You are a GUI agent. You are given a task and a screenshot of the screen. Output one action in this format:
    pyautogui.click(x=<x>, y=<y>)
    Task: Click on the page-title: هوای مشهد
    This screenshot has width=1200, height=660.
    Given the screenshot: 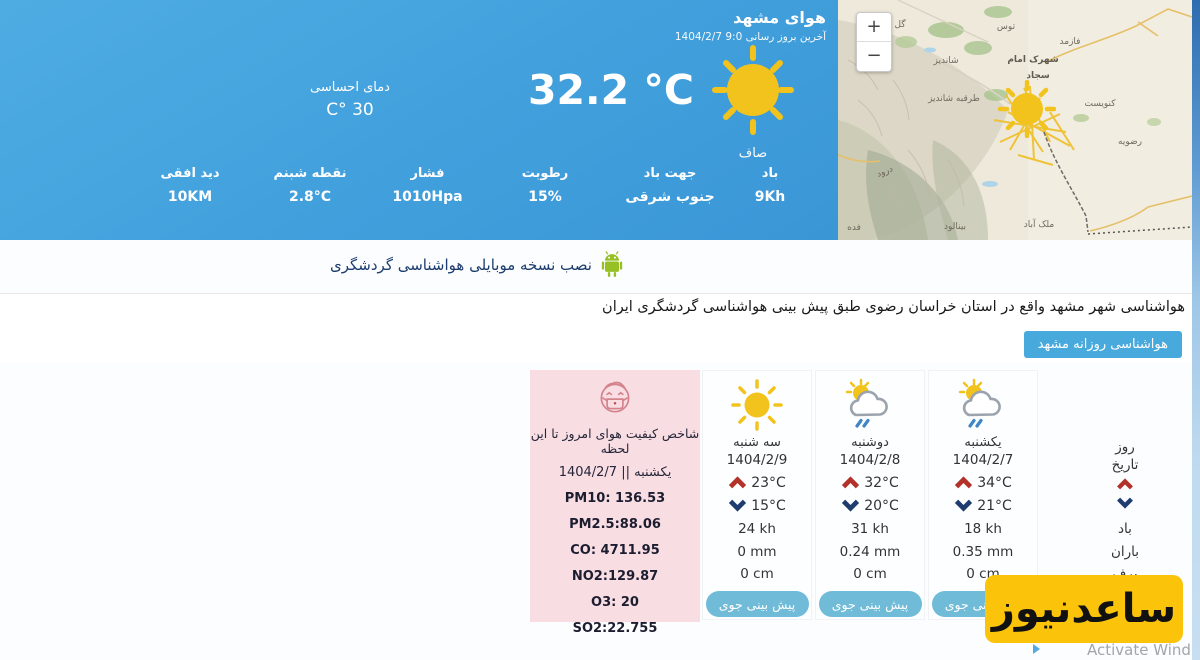 What is the action you would take?
    pyautogui.click(x=779, y=17)
    